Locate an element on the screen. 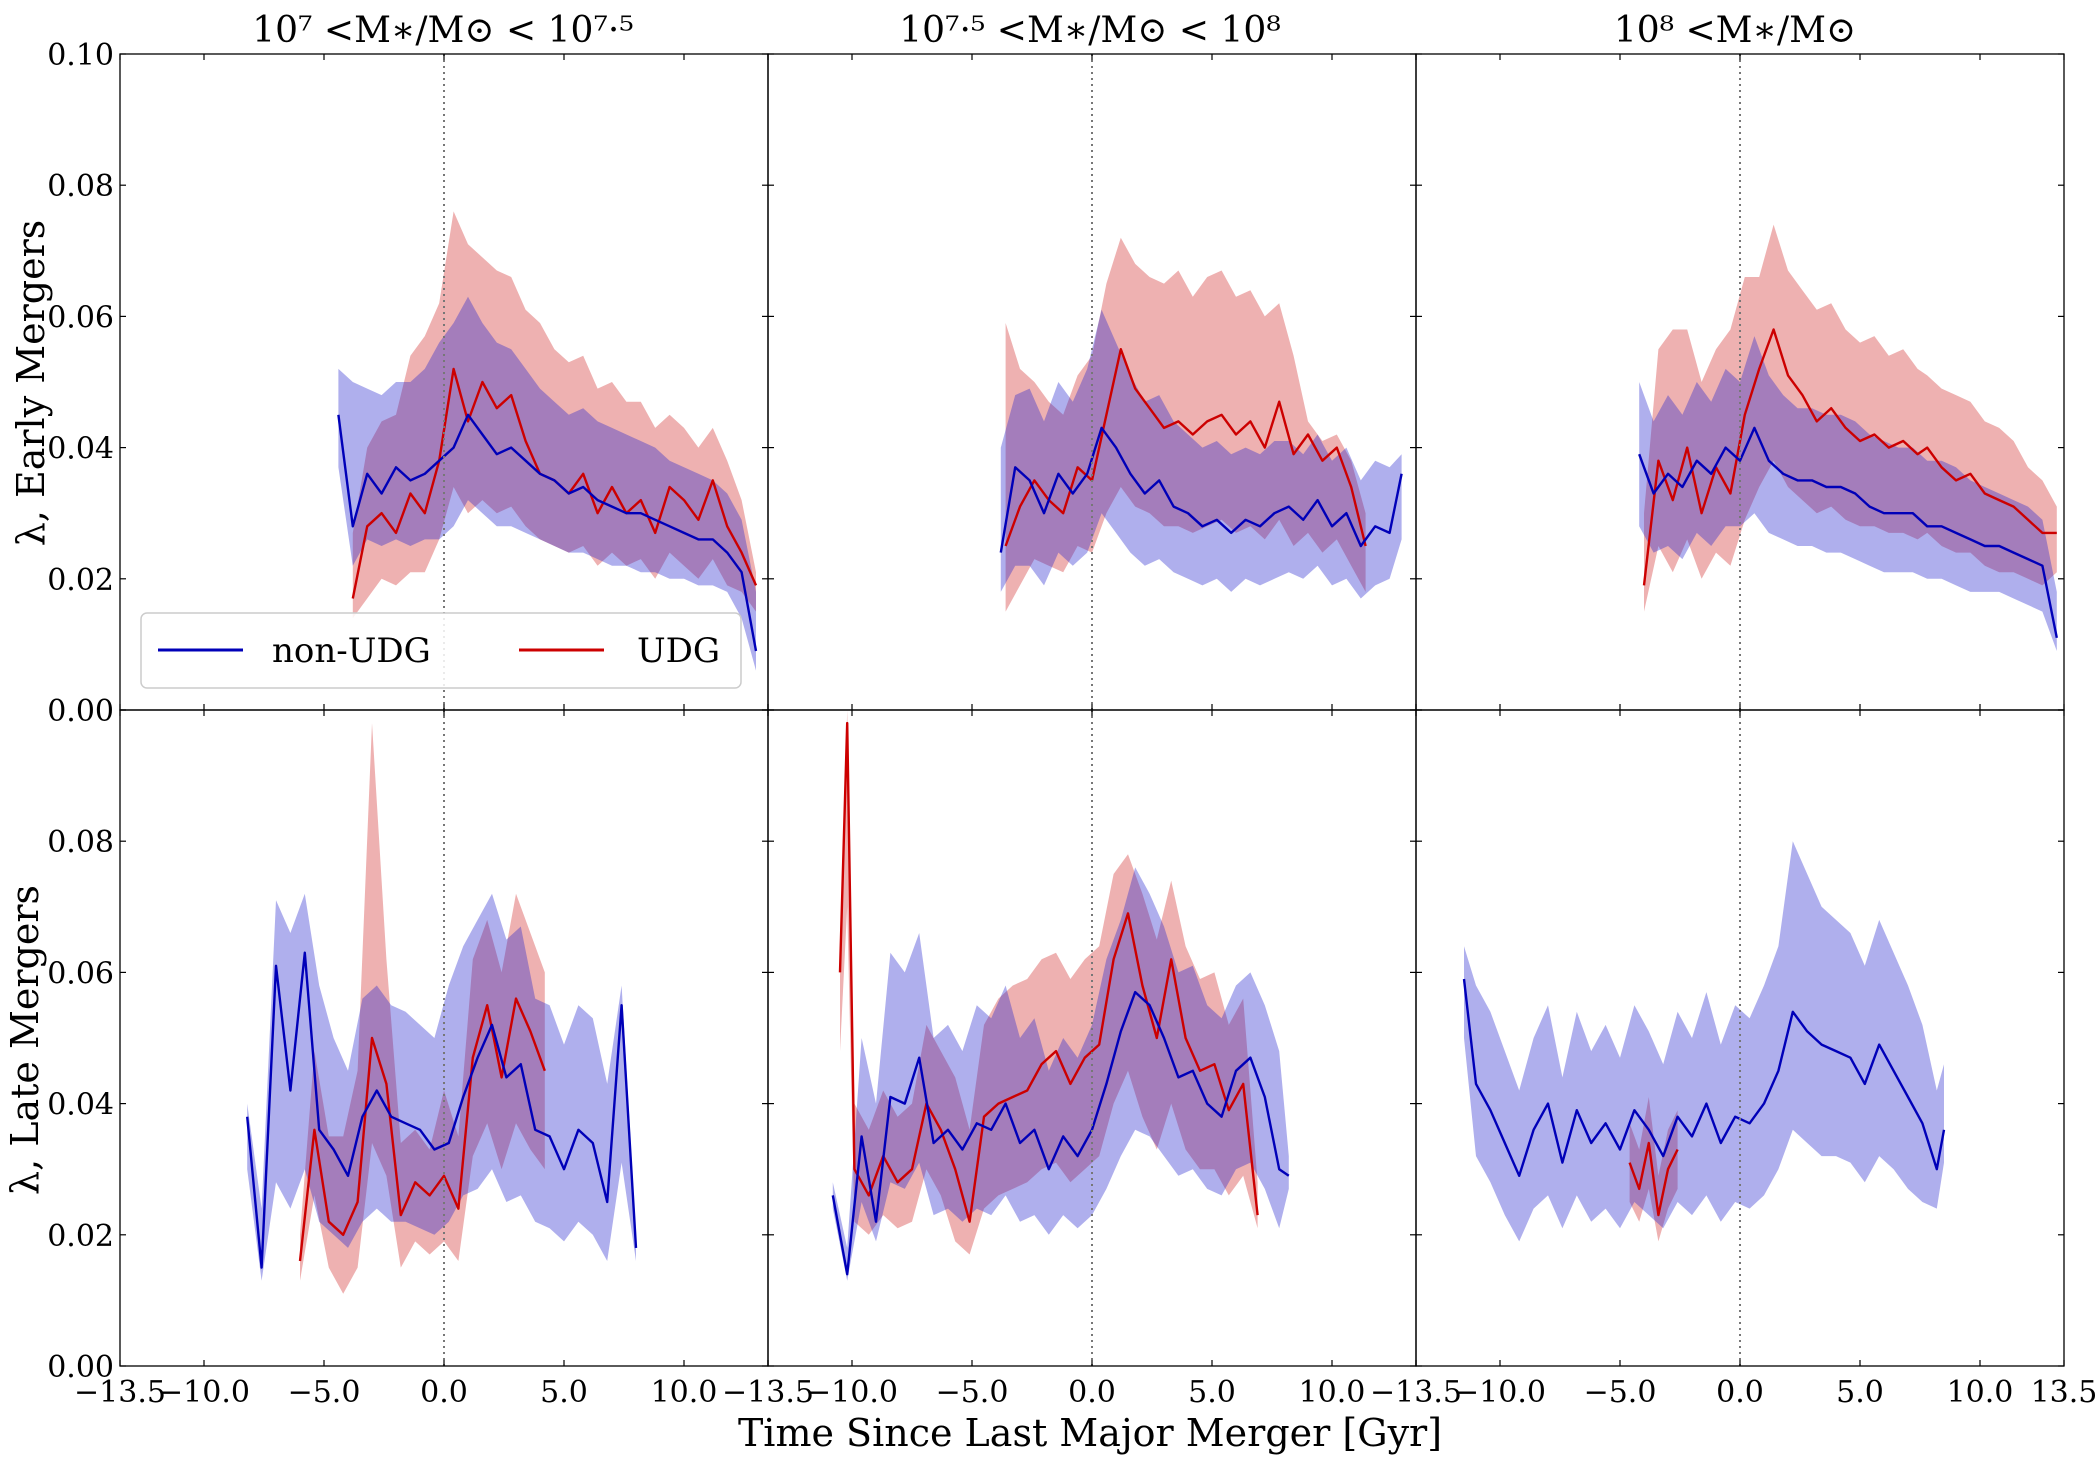 The width and height of the screenshot is (2095, 1460). band-udg-r1-c1 is located at coordinates (1049, 982).